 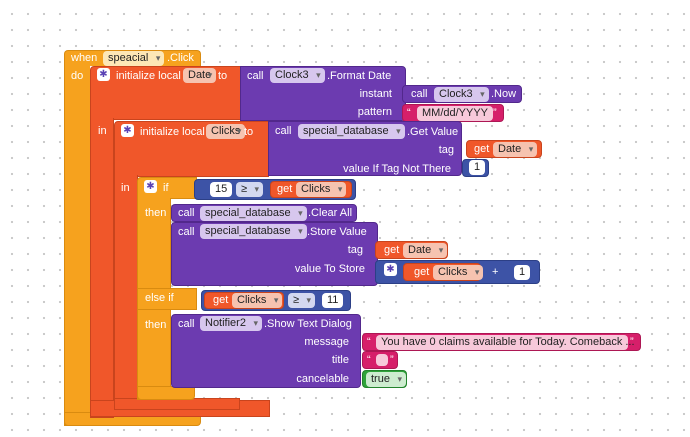 I want to click on instant-param-label: instant, so click(x=375, y=94).